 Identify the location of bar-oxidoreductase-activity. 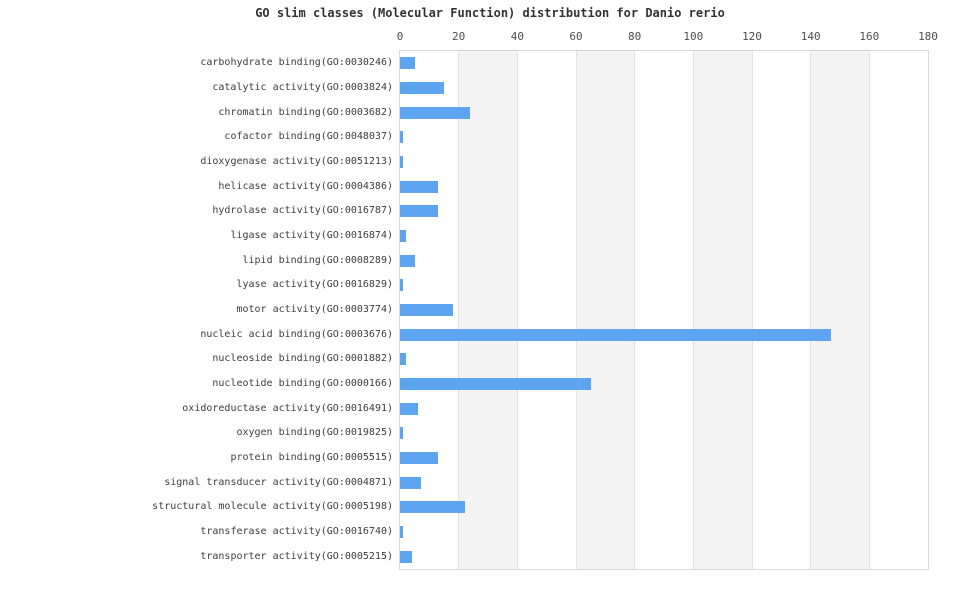
(409, 408).